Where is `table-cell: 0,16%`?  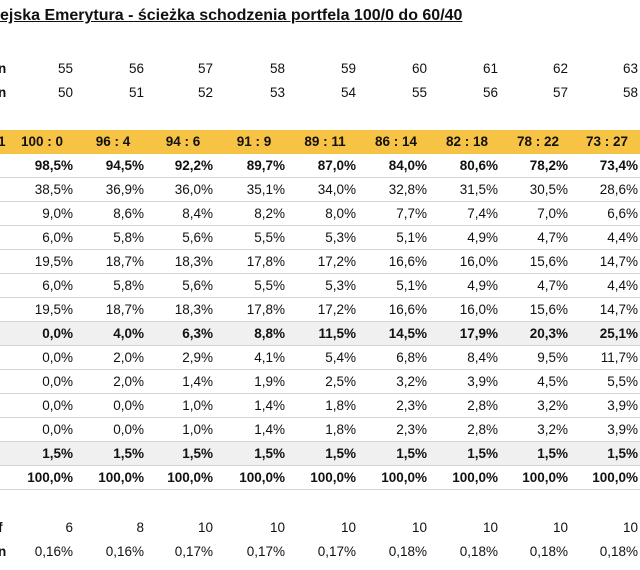
table-cell: 0,16% is located at coordinates (124, 551).